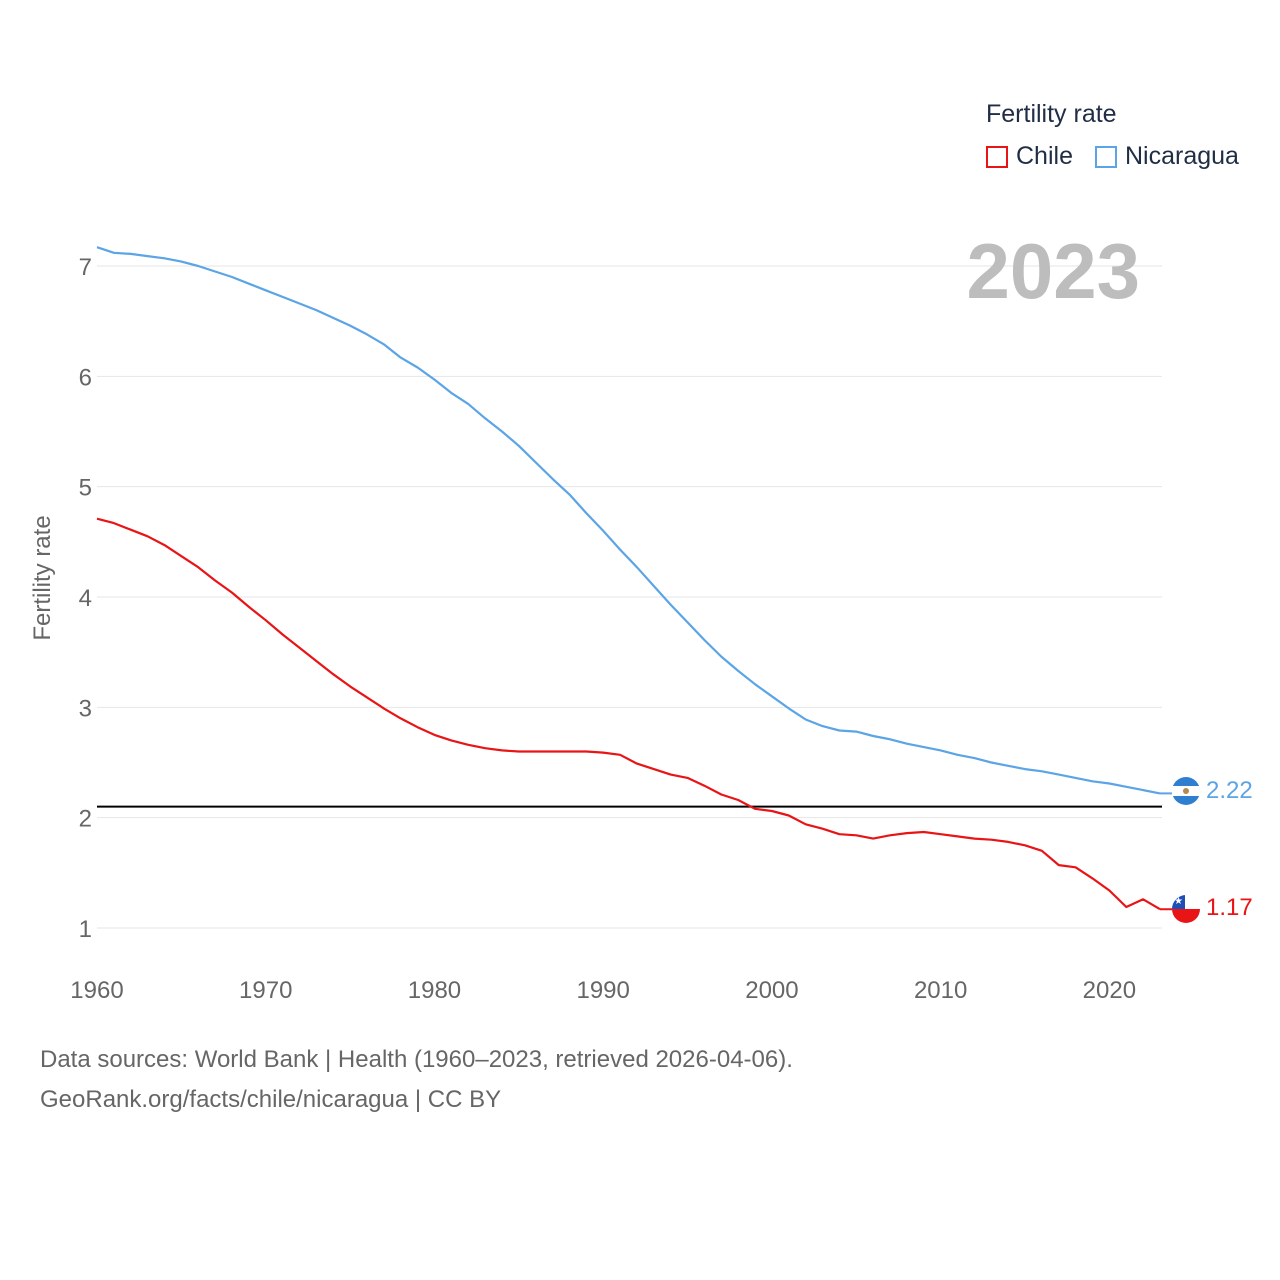  What do you see at coordinates (85, 267) in the screenshot?
I see `y-tick-label: 7` at bounding box center [85, 267].